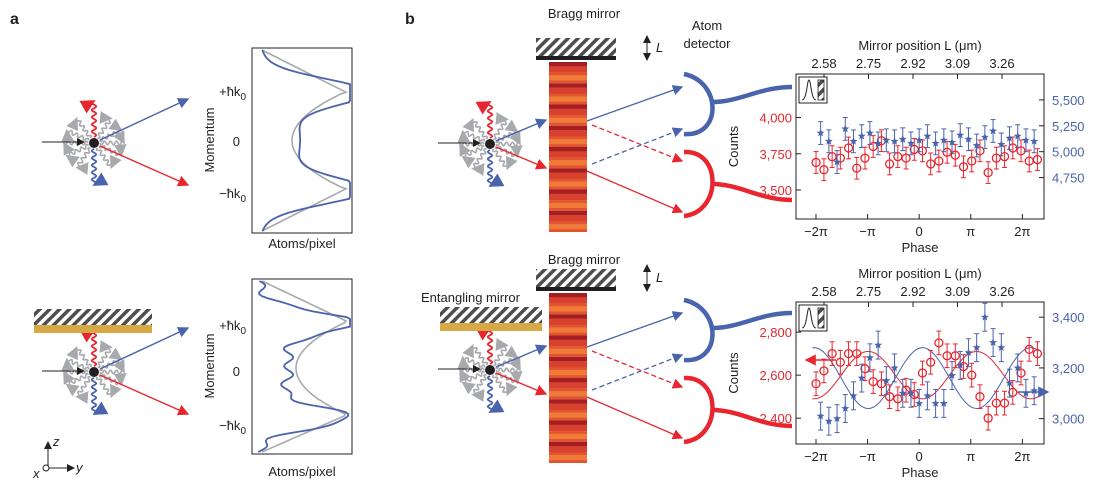 This screenshot has height=481, width=1100. What do you see at coordinates (920, 146) in the screenshot?
I see `plot-frame` at bounding box center [920, 146].